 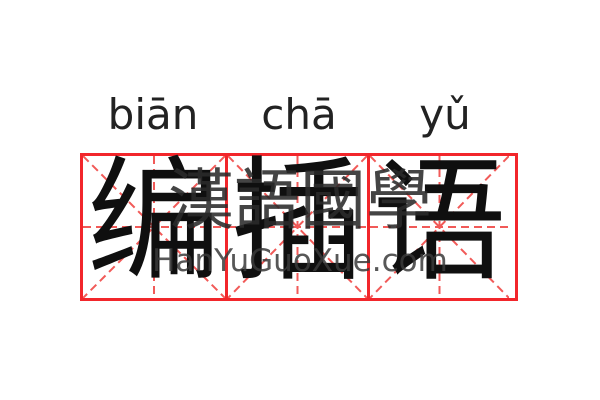 I want to click on pinyin-syllable-2: chā, so click(x=299, y=114).